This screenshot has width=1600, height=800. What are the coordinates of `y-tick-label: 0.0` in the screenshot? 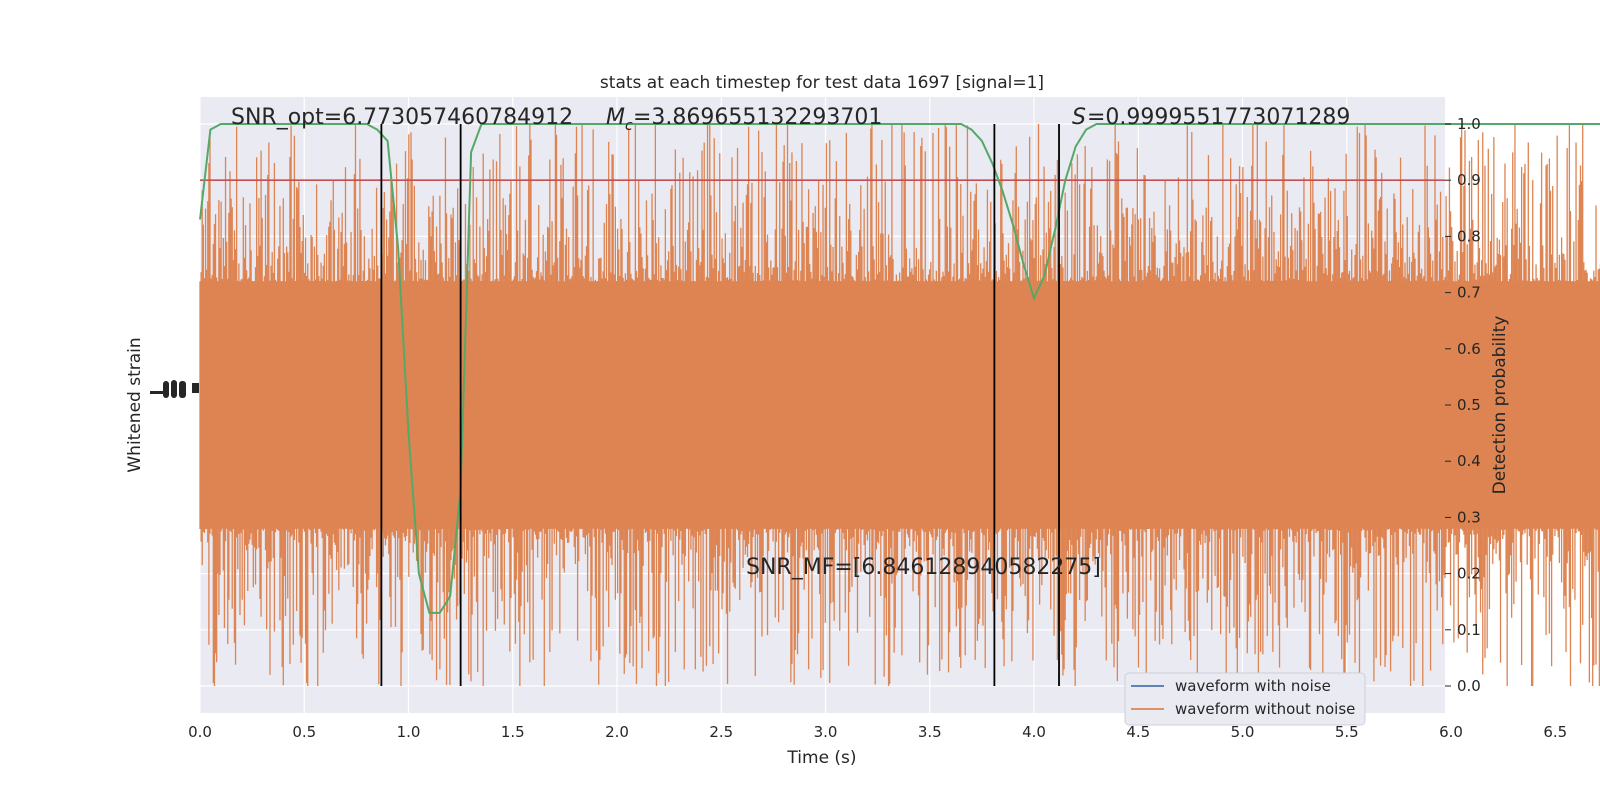 It's located at (1469, 686).